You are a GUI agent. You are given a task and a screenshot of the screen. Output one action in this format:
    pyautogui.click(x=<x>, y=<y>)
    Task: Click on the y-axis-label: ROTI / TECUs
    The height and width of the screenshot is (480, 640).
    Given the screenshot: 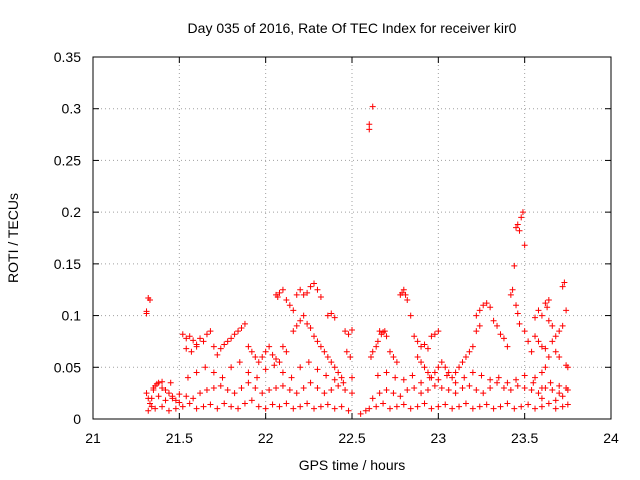 What is the action you would take?
    pyautogui.click(x=13, y=238)
    